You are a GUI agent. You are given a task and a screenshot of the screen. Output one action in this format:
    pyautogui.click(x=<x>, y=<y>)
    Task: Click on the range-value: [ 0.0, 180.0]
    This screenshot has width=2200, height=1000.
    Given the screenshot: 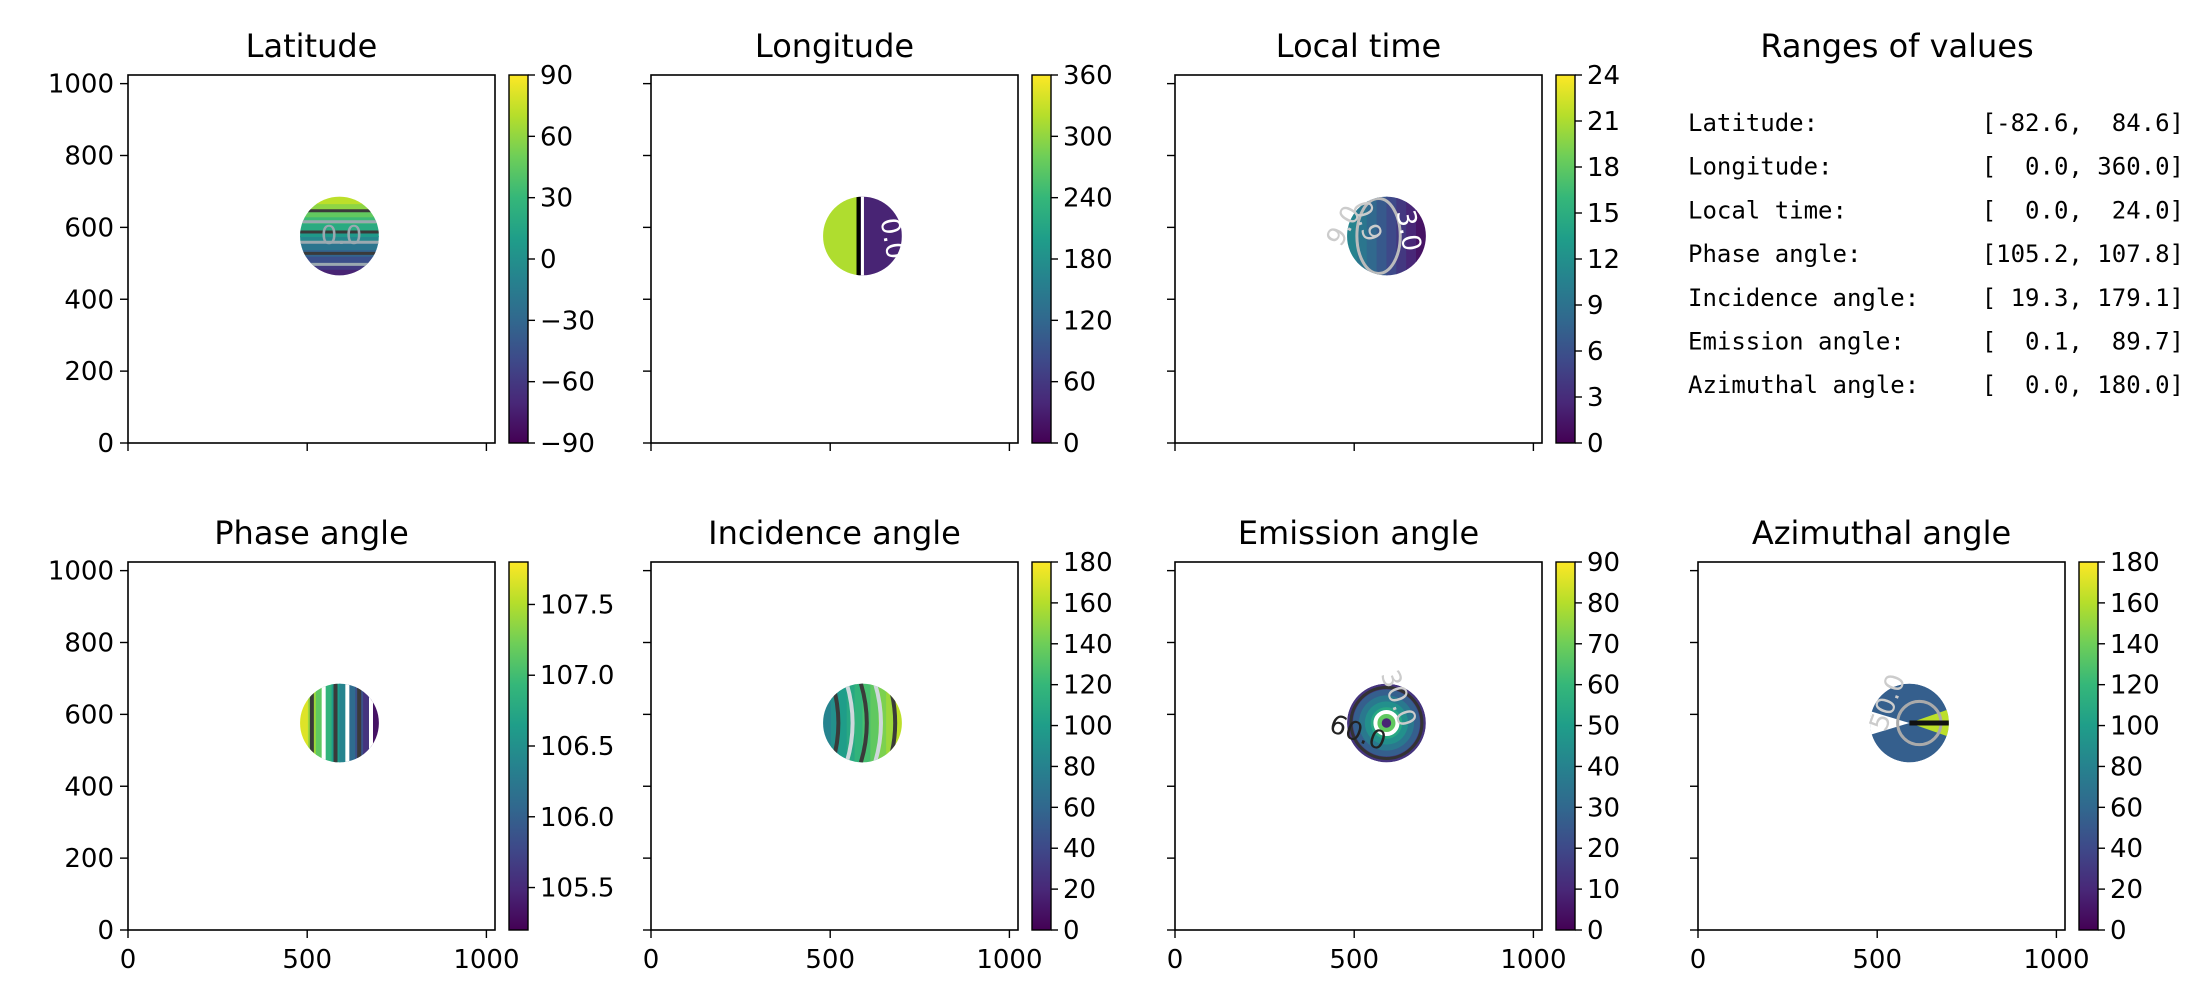 What is the action you would take?
    pyautogui.click(x=2083, y=385)
    